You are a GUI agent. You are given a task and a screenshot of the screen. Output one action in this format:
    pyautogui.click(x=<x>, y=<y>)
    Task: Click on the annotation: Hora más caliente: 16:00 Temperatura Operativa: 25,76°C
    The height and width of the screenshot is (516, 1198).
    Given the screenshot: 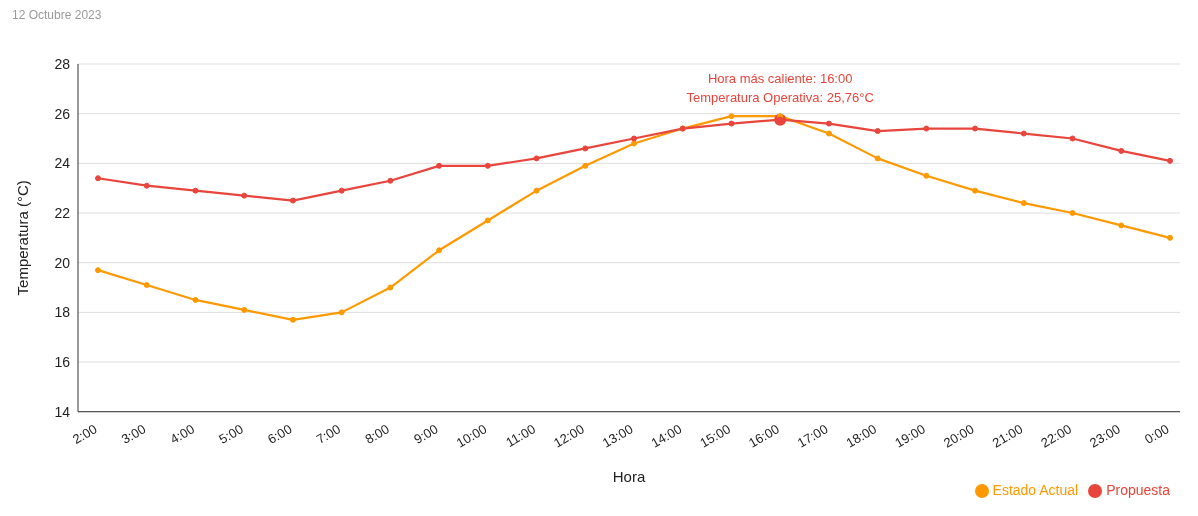 What is the action you would take?
    pyautogui.click(x=780, y=87)
    